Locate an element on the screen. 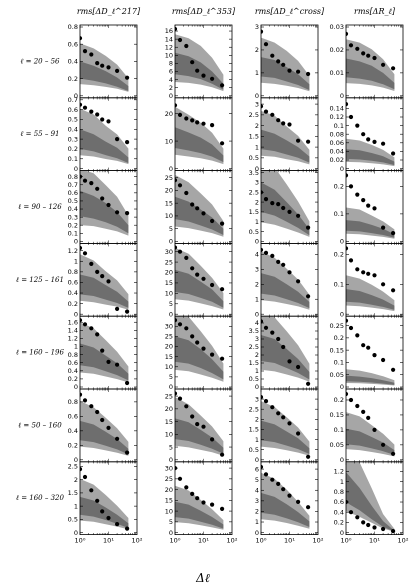 The image size is (415, 587). y-tick-label: 3 is located at coordinates (257, 399).